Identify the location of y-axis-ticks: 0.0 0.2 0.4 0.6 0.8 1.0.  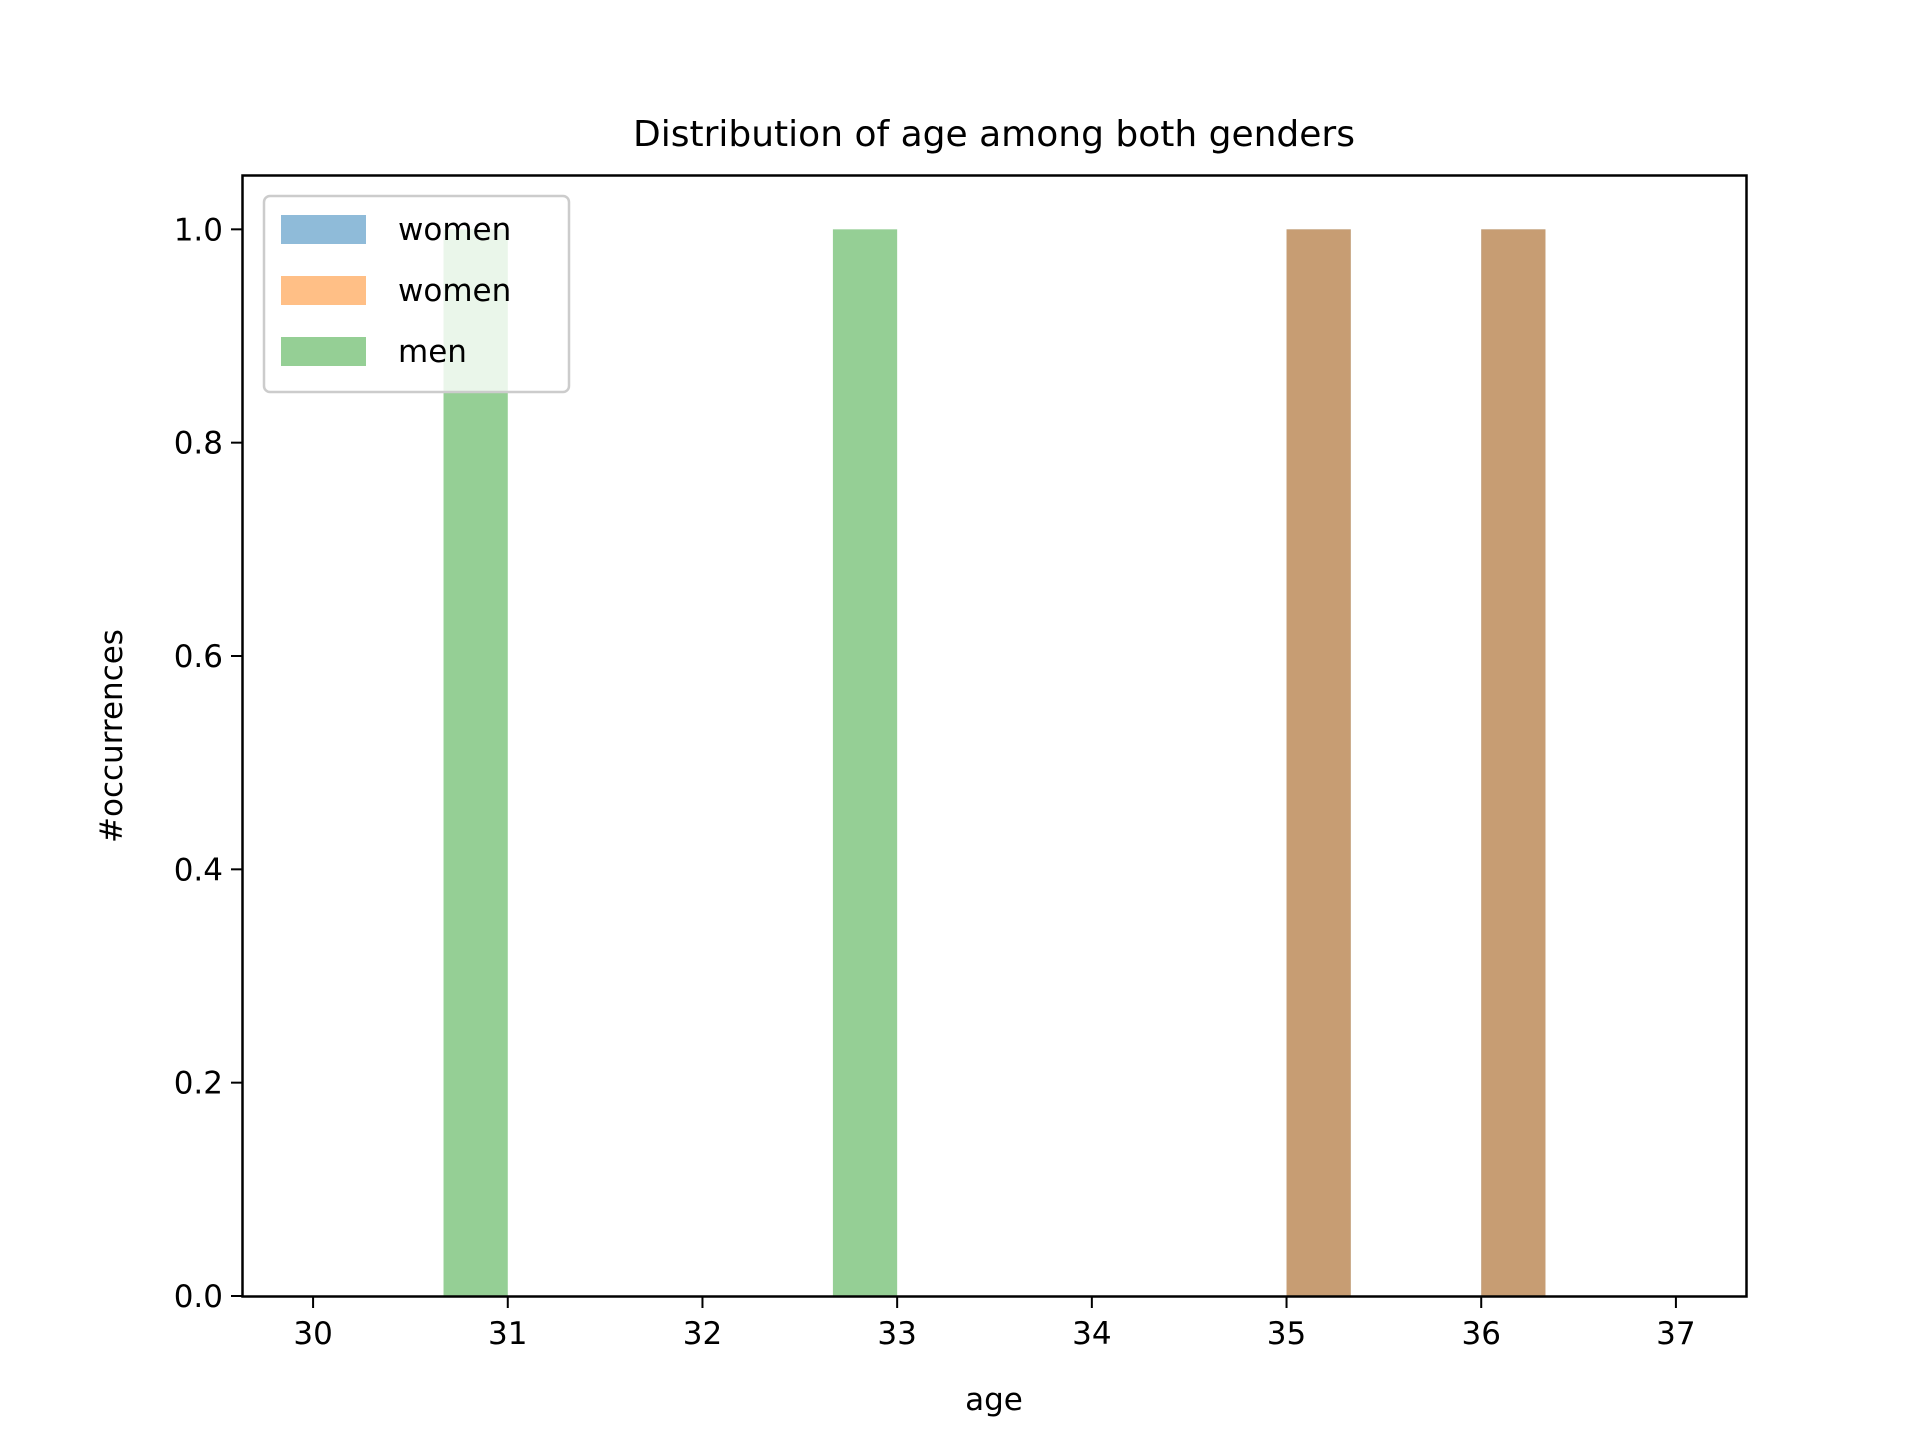
(208, 763).